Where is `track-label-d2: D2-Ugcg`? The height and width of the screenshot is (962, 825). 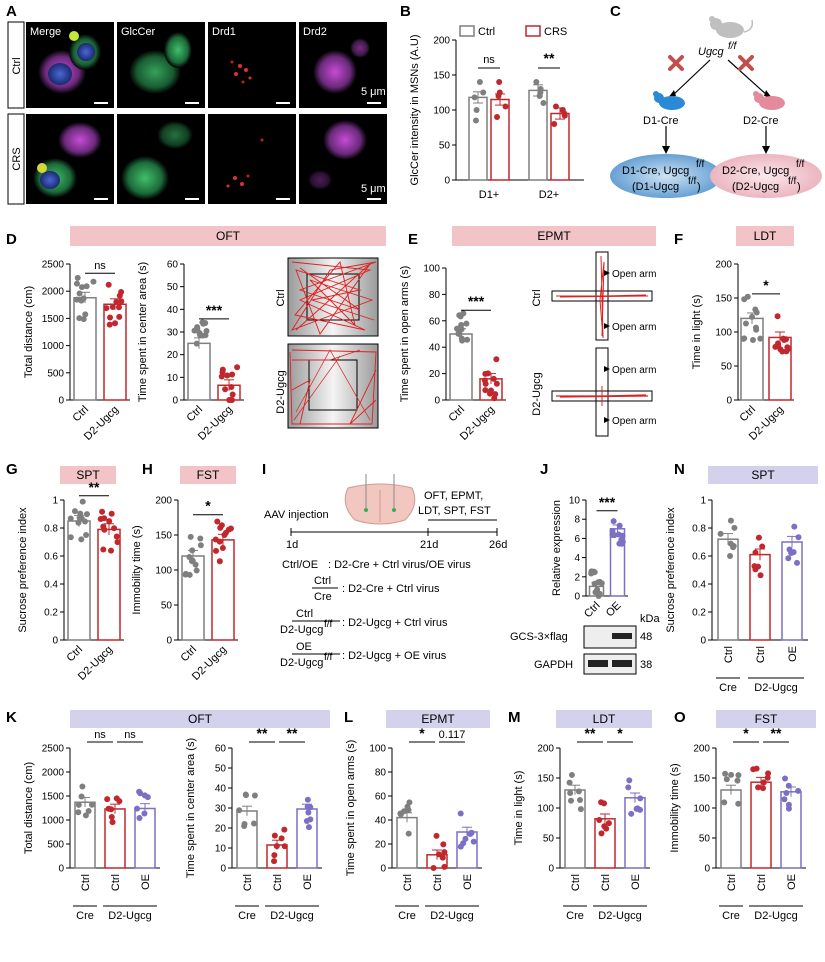
track-label-d2: D2-Ugcg is located at coordinates (537, 393).